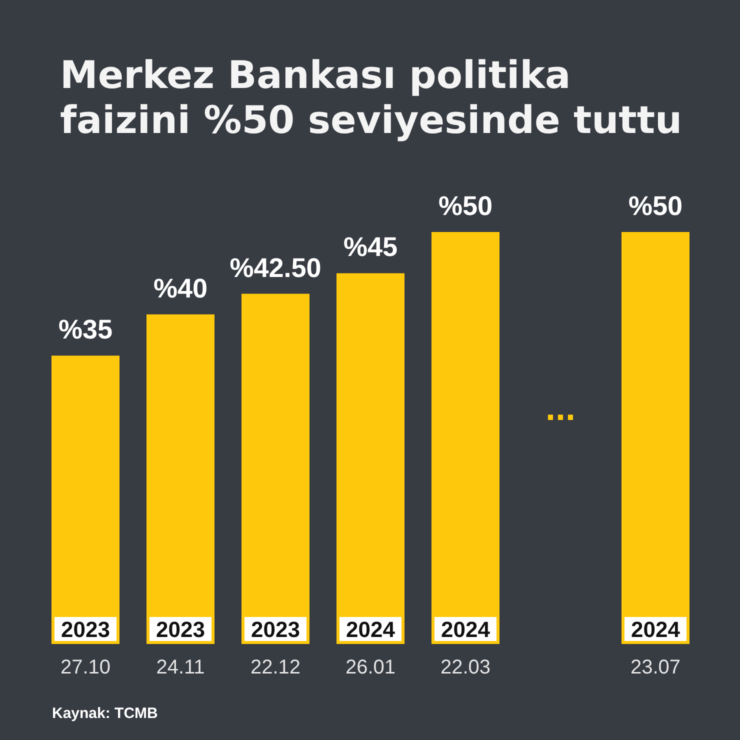  I want to click on data-label: %45, so click(370, 247).